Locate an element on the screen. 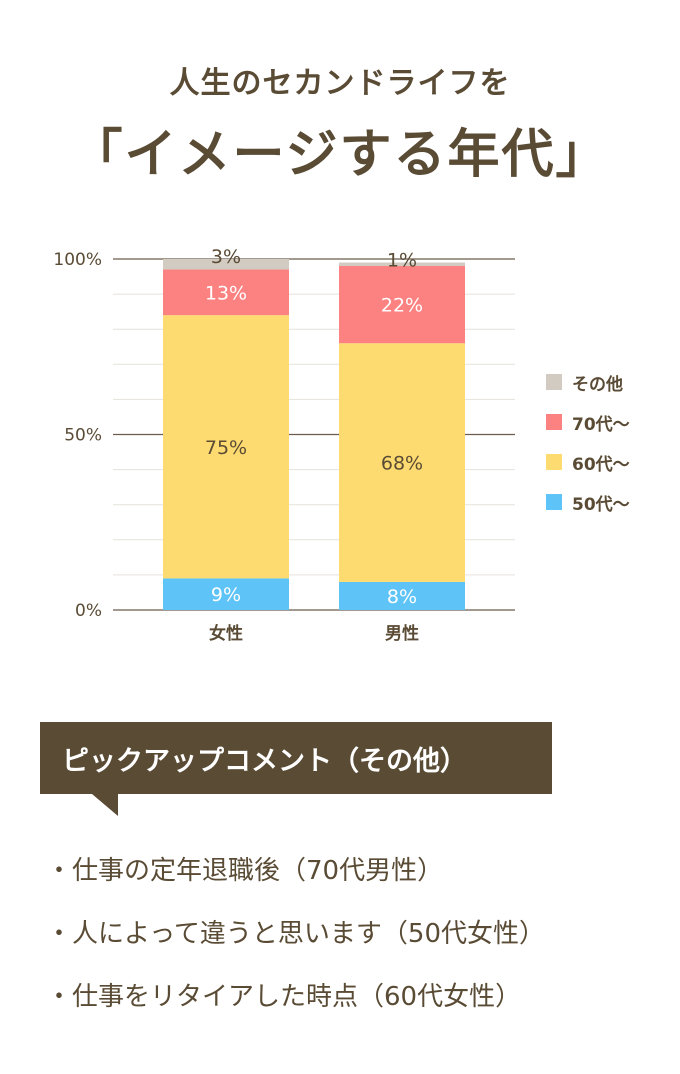  legend-label: 70代〜 is located at coordinates (601, 424).